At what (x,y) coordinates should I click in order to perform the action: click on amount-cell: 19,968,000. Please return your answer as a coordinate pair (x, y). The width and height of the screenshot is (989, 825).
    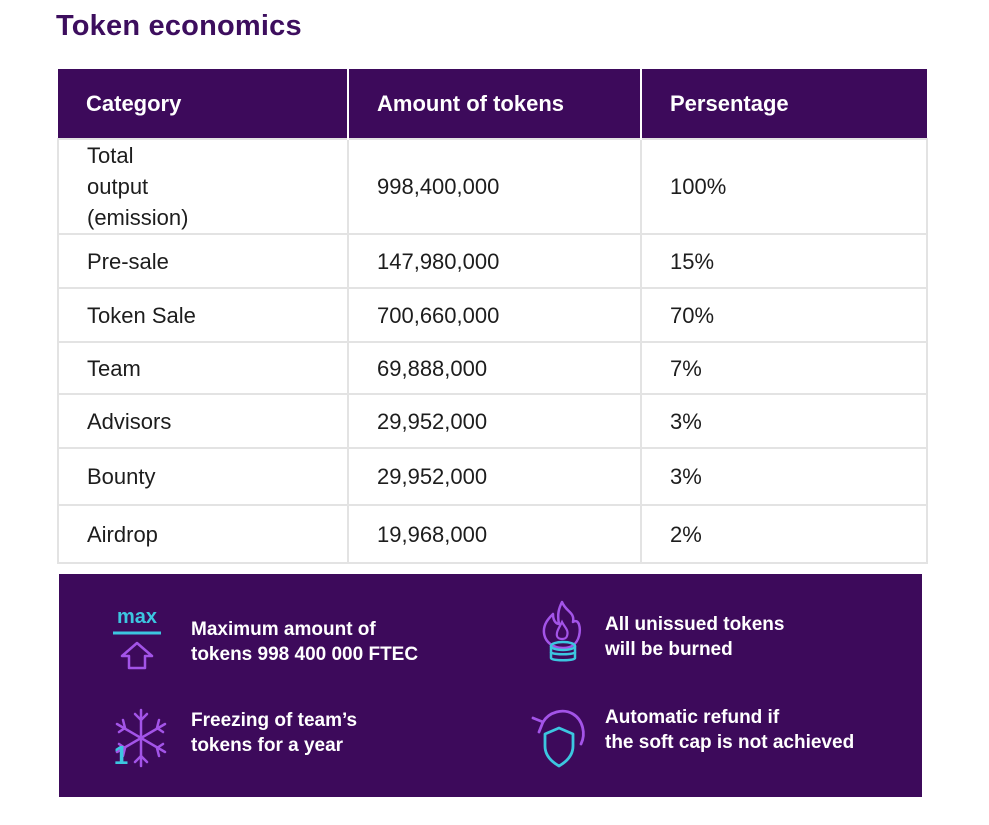
    Looking at the image, I should click on (494, 534).